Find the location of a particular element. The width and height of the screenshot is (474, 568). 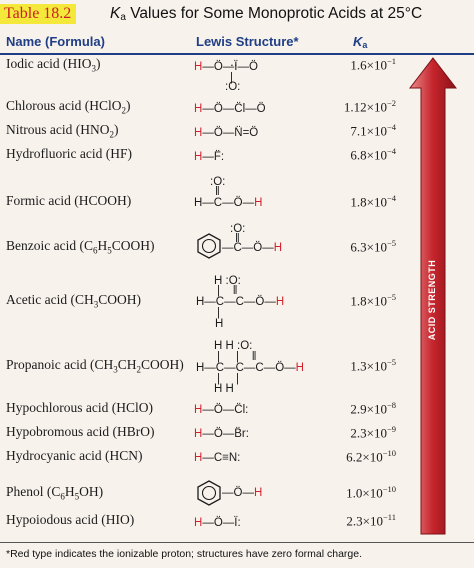

acid-name: Hypobromous acid (HBrO) is located at coordinates (80, 431).